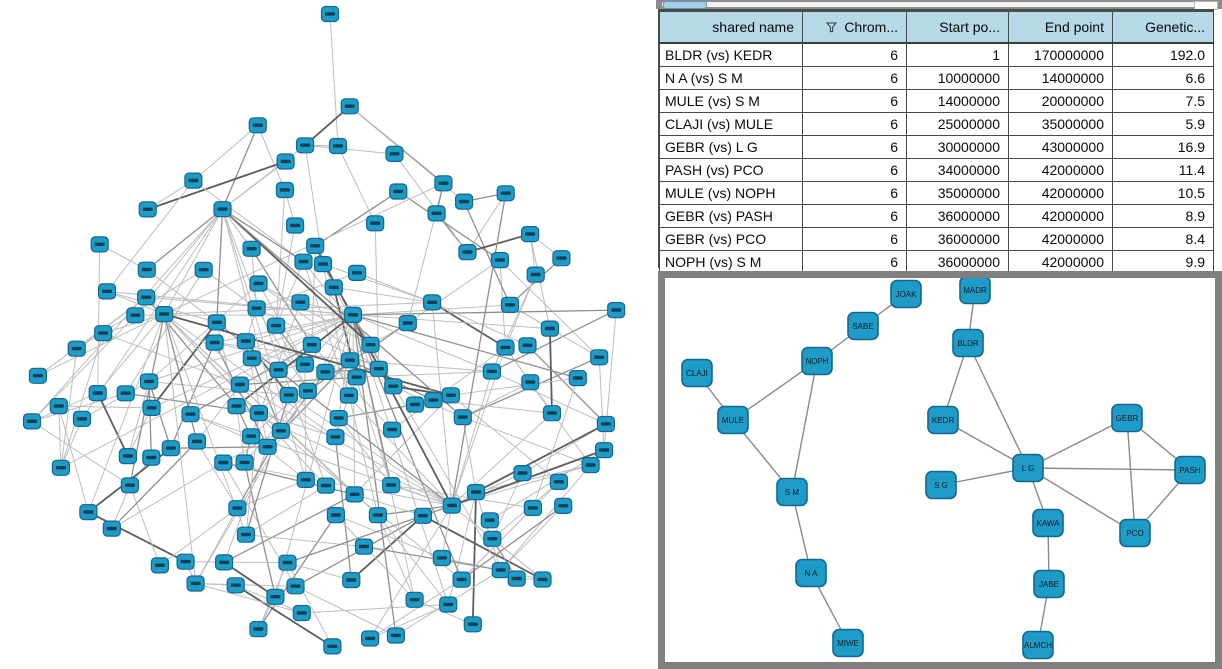 This screenshot has width=1222, height=669. What do you see at coordinates (1163, 216) in the screenshot?
I see `cell-value: 8.9` at bounding box center [1163, 216].